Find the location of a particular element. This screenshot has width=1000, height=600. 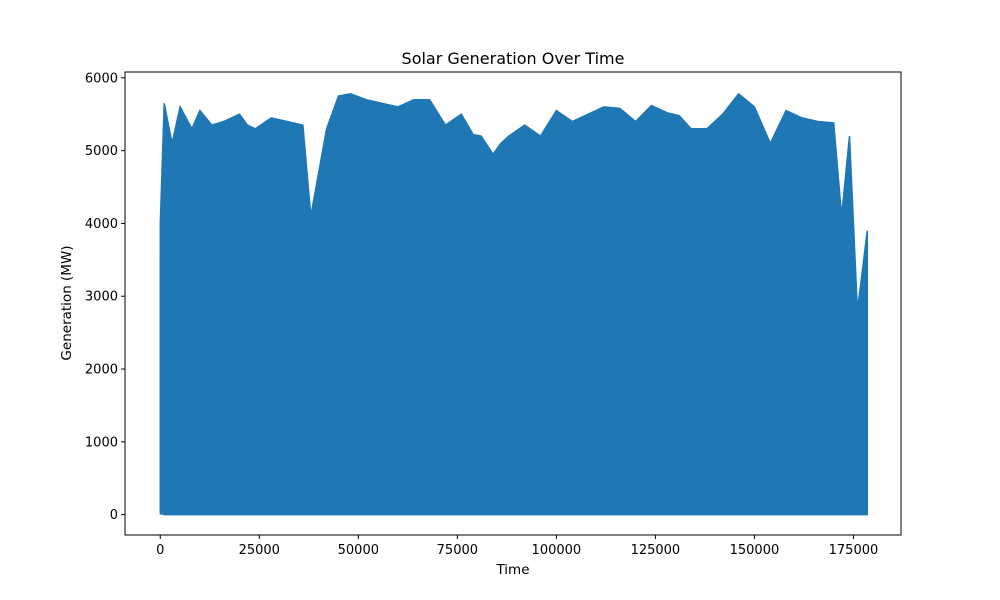

y-tick-label: 3000 is located at coordinates (101, 297).